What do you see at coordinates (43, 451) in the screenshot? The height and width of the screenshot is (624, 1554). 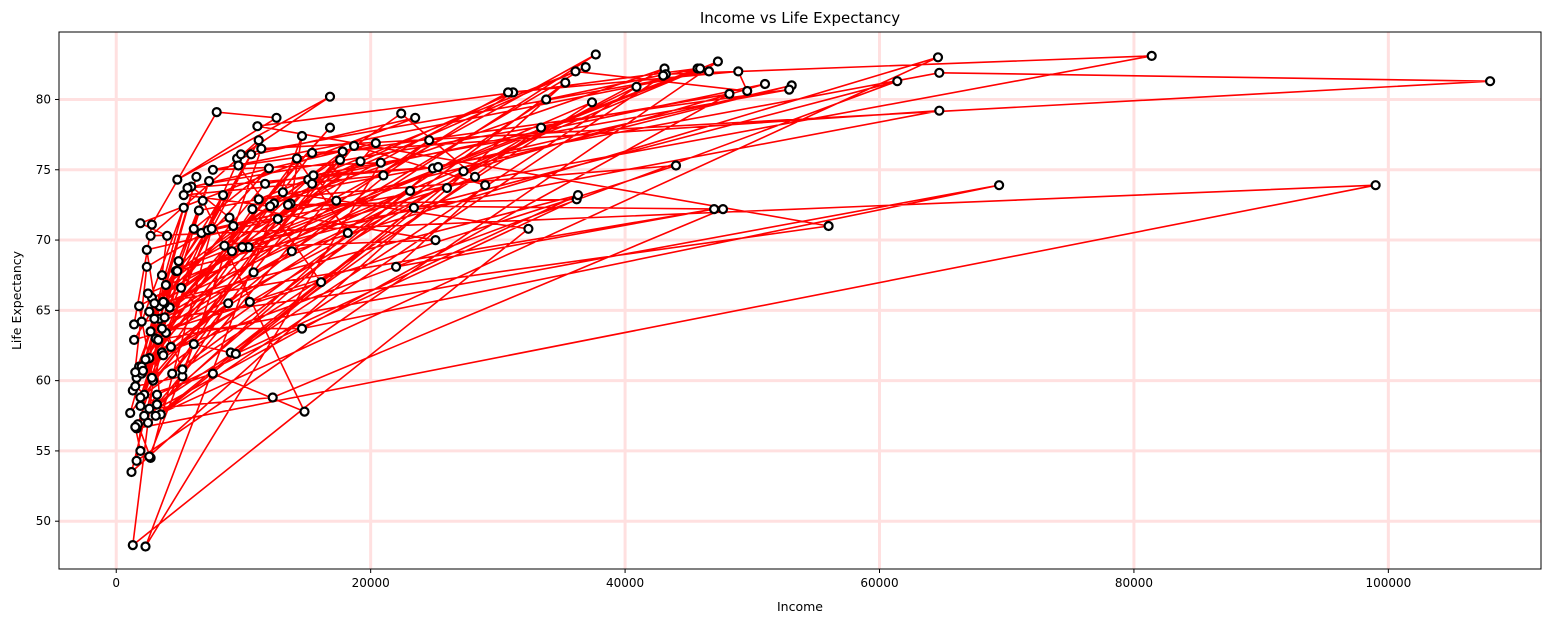 I see `y-tick-label: 55` at bounding box center [43, 451].